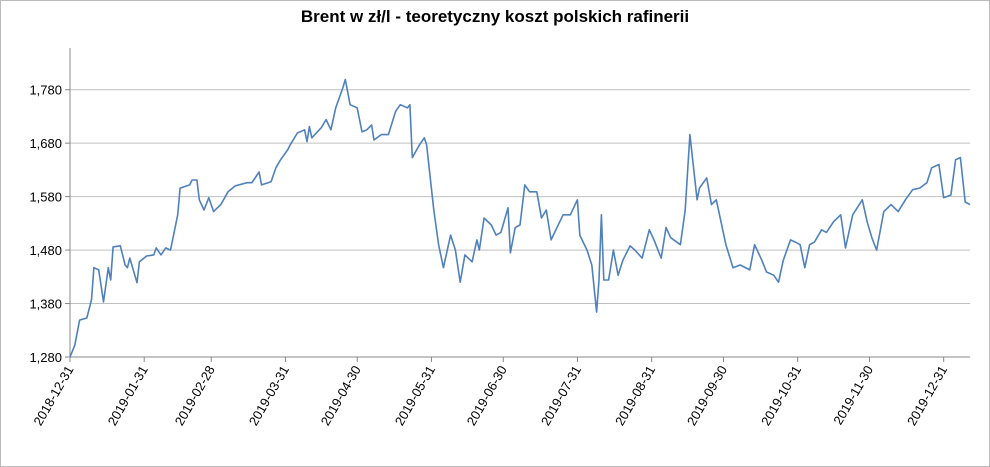 This screenshot has height=467, width=990. Describe the element at coordinates (45, 357) in the screenshot. I see `y-tick-label: 1,280` at that location.